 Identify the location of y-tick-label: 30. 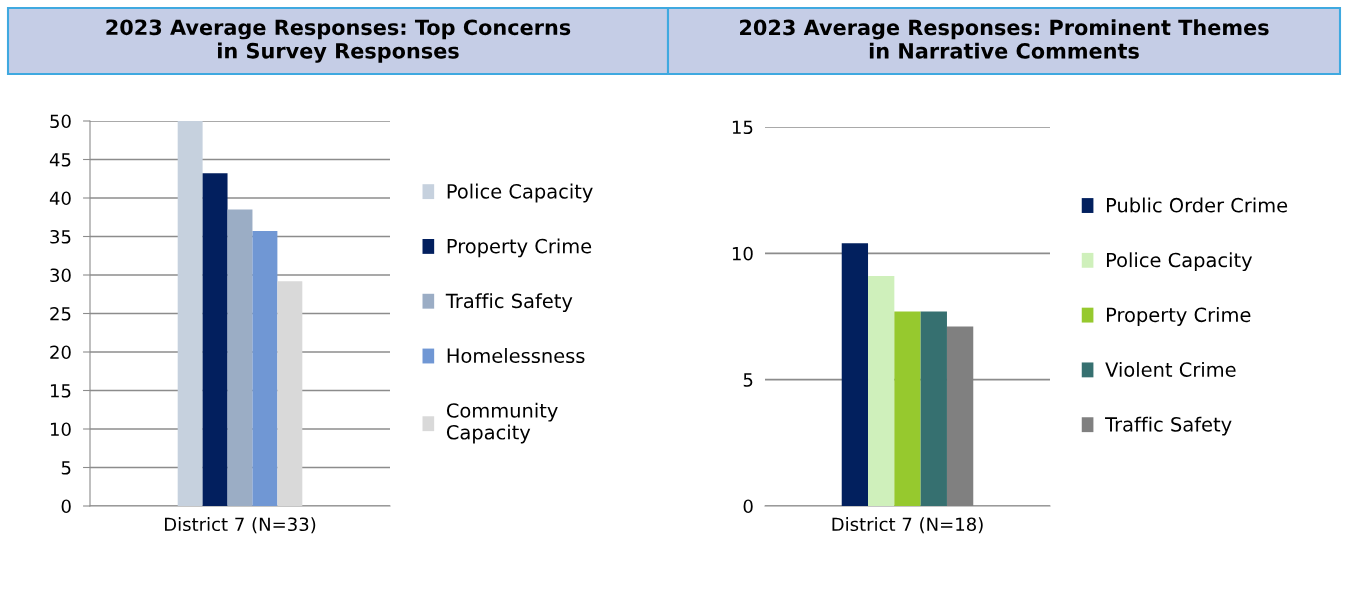
(60, 275).